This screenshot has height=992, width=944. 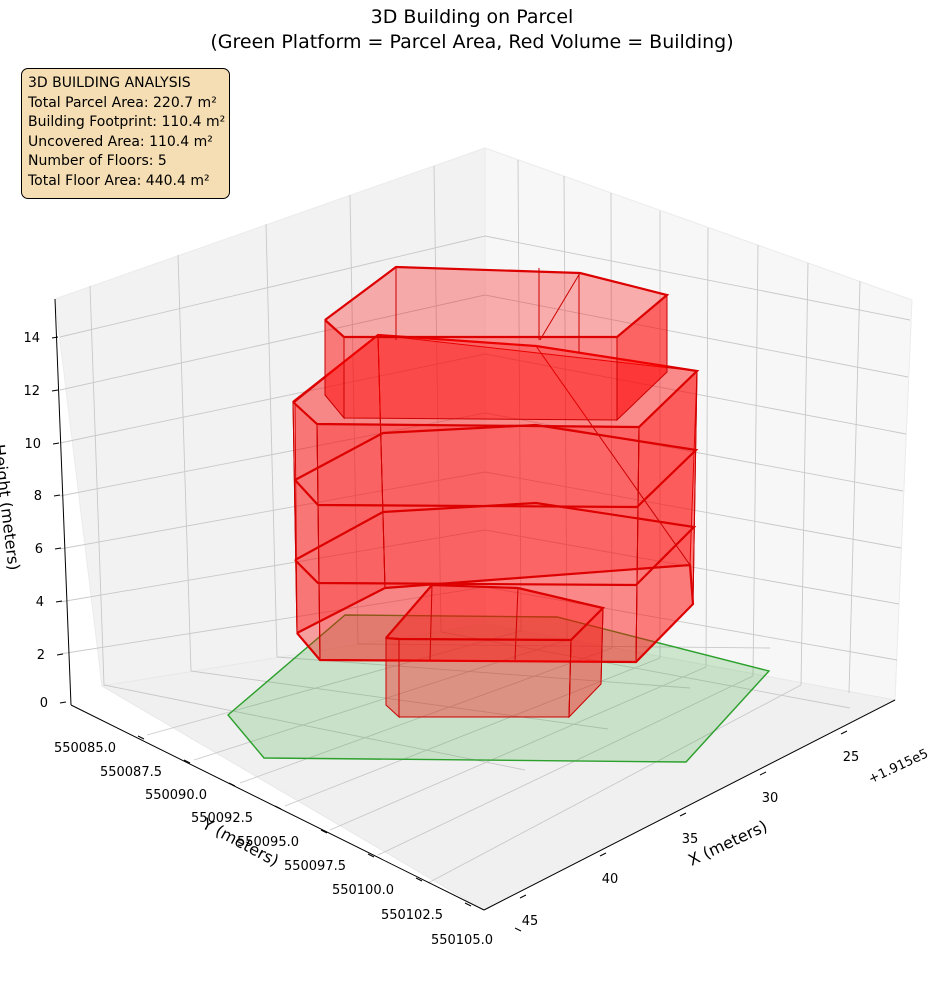 I want to click on x-tick-label: 35, so click(x=690, y=839).